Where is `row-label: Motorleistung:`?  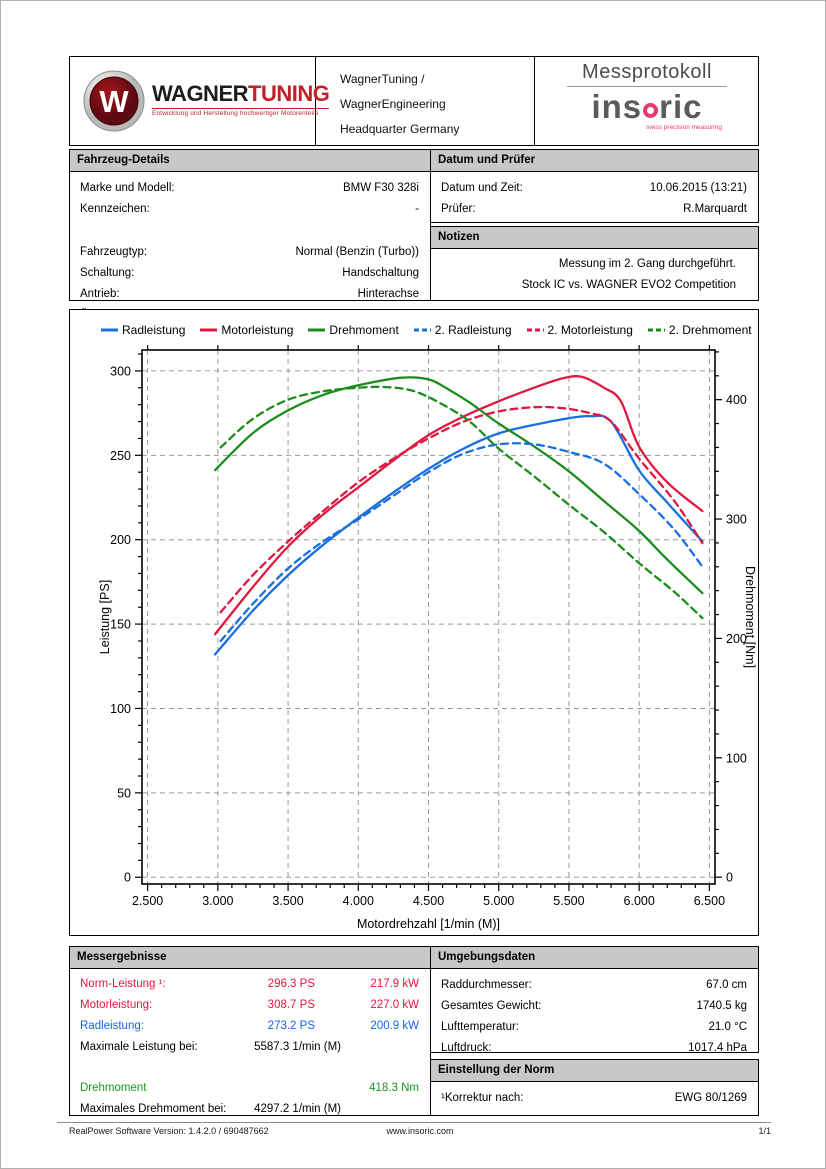 row-label: Motorleistung: is located at coordinates (116, 1005).